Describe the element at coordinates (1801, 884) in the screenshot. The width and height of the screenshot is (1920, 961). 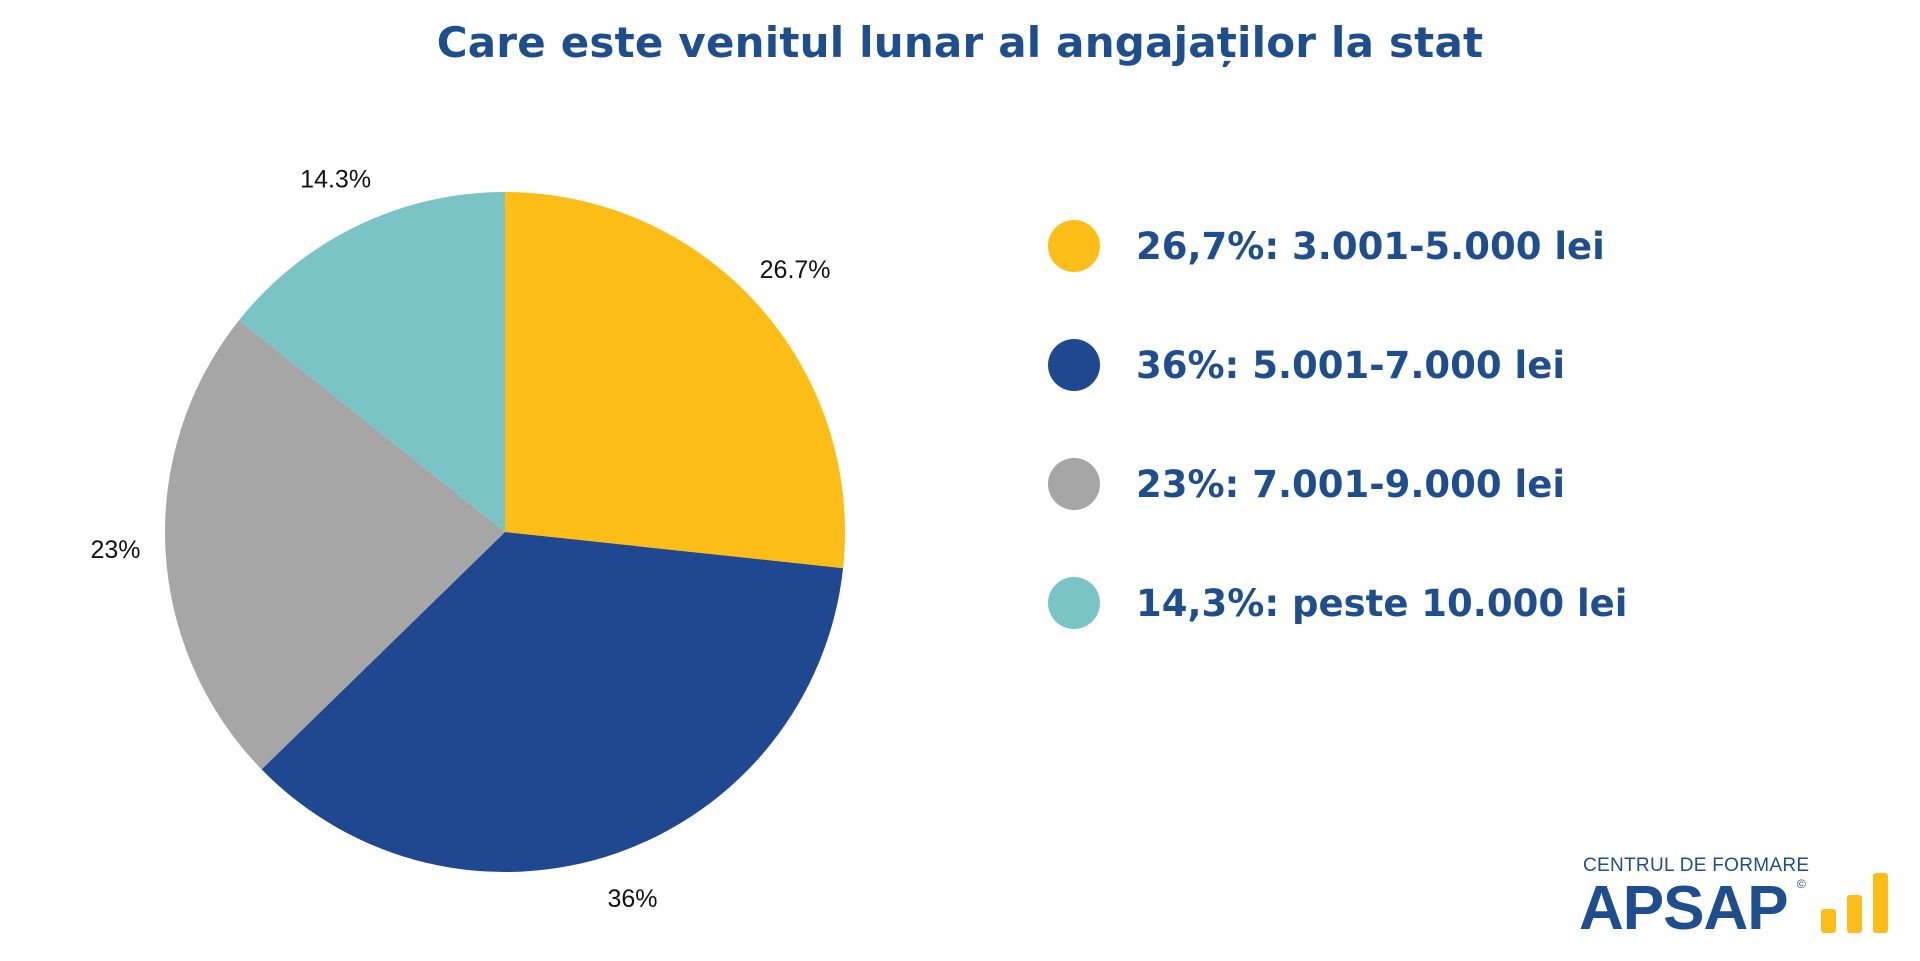
I see `copyright-mark: ©` at that location.